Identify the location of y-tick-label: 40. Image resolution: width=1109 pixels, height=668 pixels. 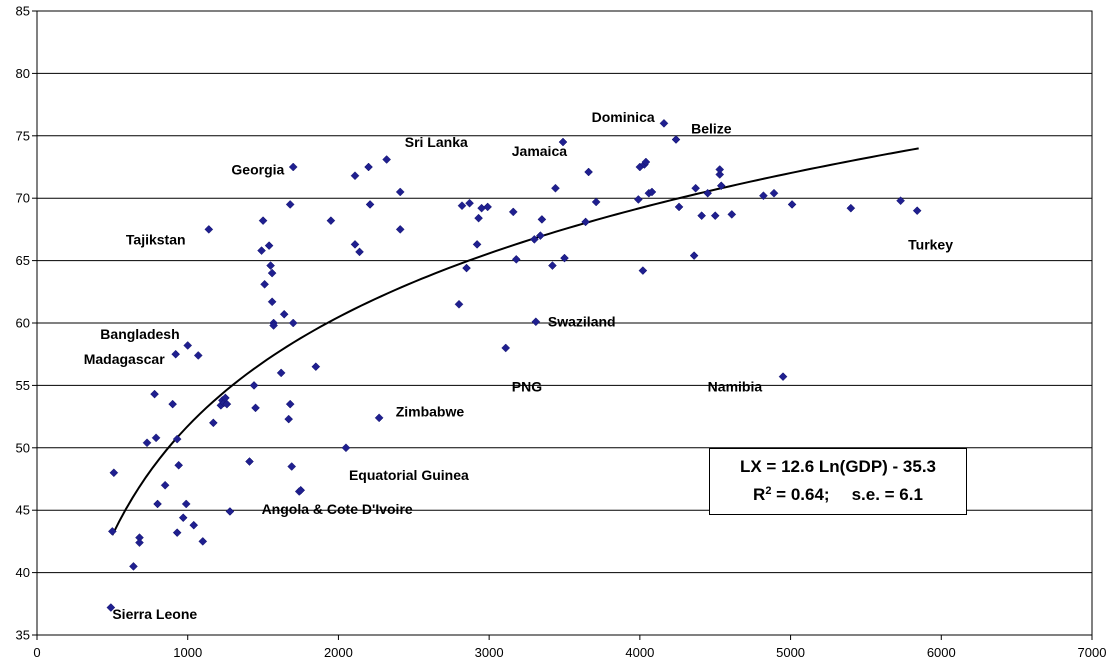
(23, 572).